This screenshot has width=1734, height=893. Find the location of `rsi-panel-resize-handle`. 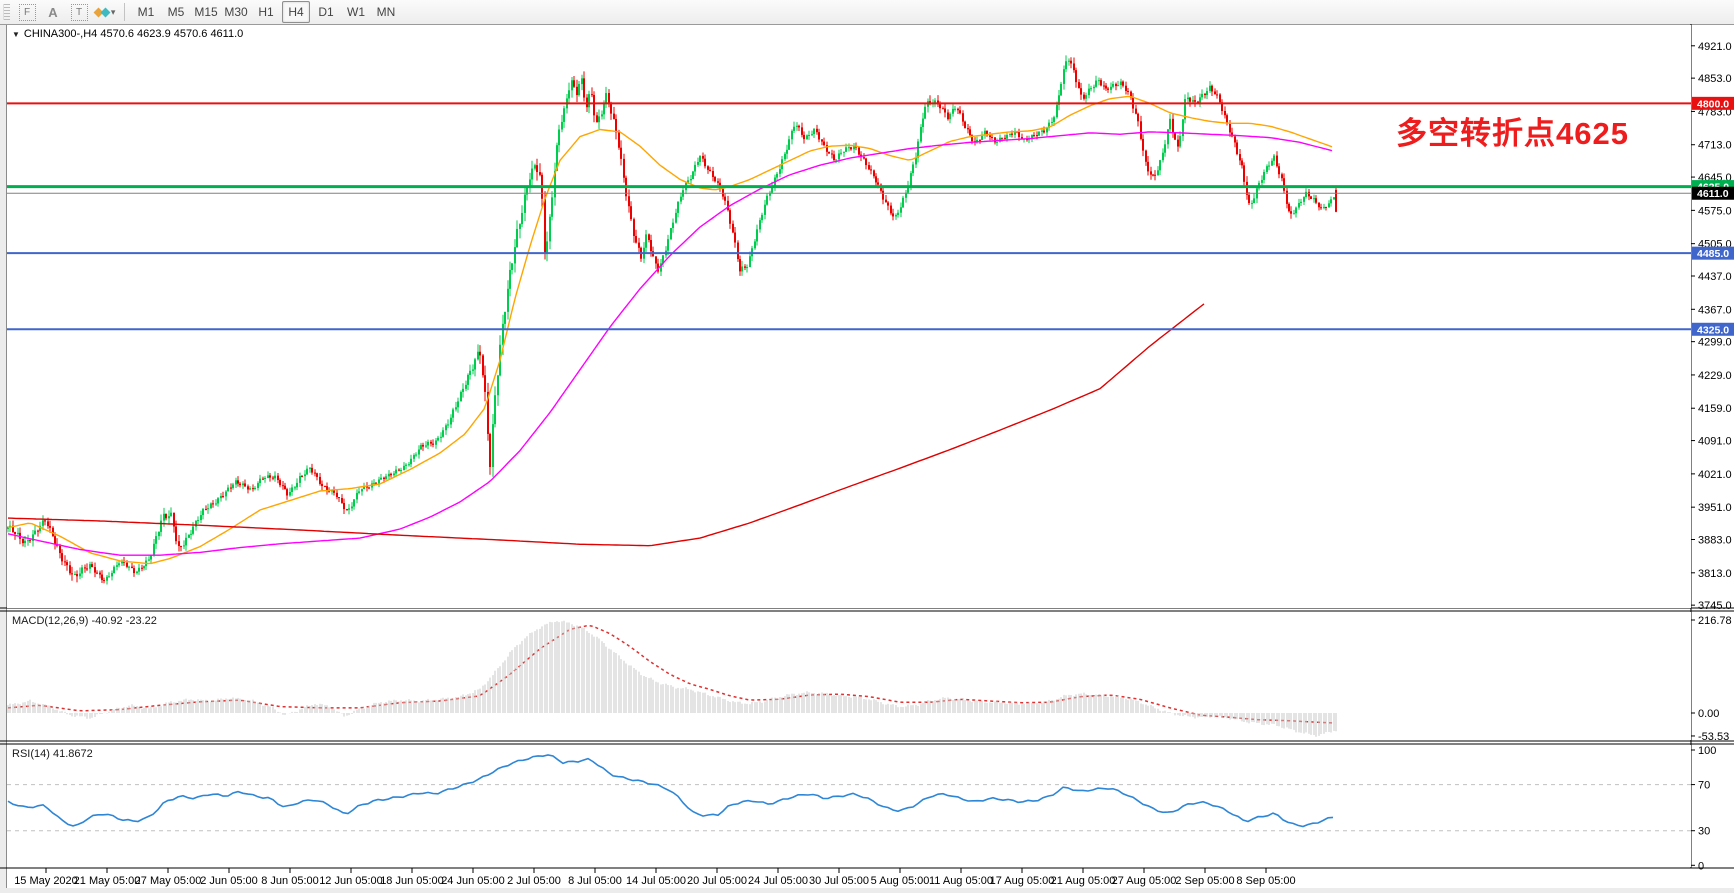

rsi-panel-resize-handle is located at coordinates (867, 742).